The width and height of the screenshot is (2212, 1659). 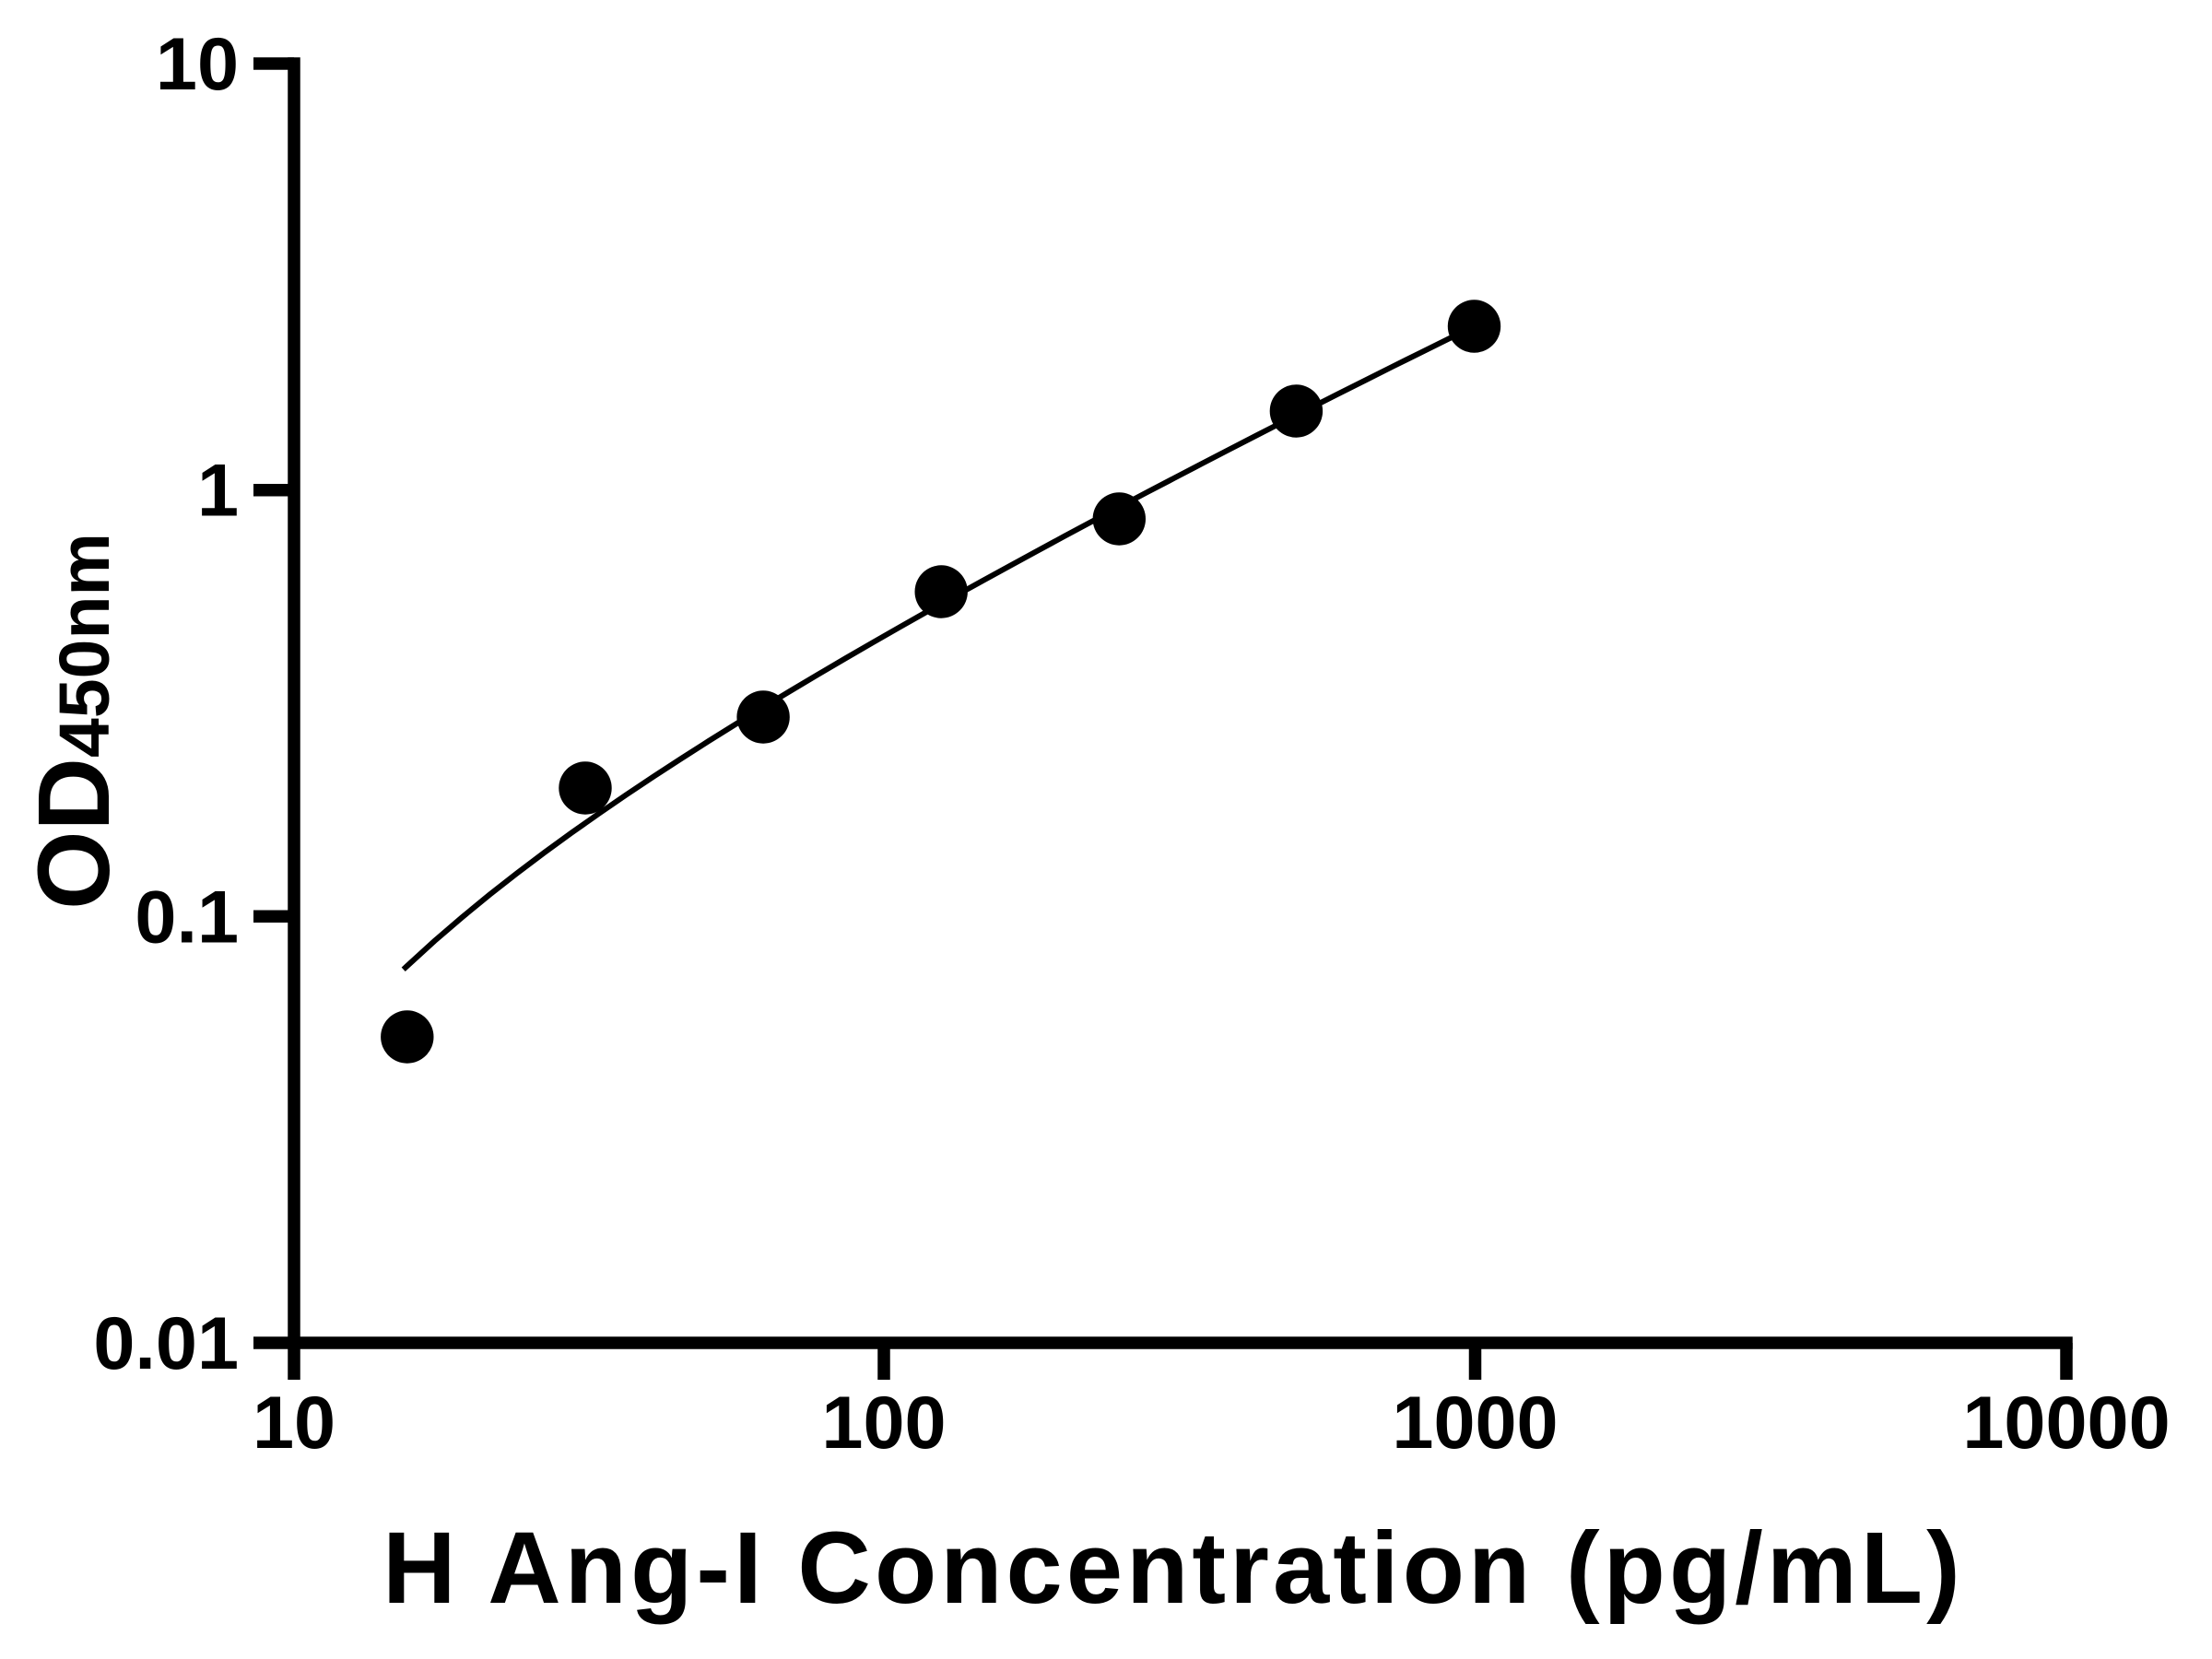 I want to click on svg-text: 0.1, so click(x=187, y=917).